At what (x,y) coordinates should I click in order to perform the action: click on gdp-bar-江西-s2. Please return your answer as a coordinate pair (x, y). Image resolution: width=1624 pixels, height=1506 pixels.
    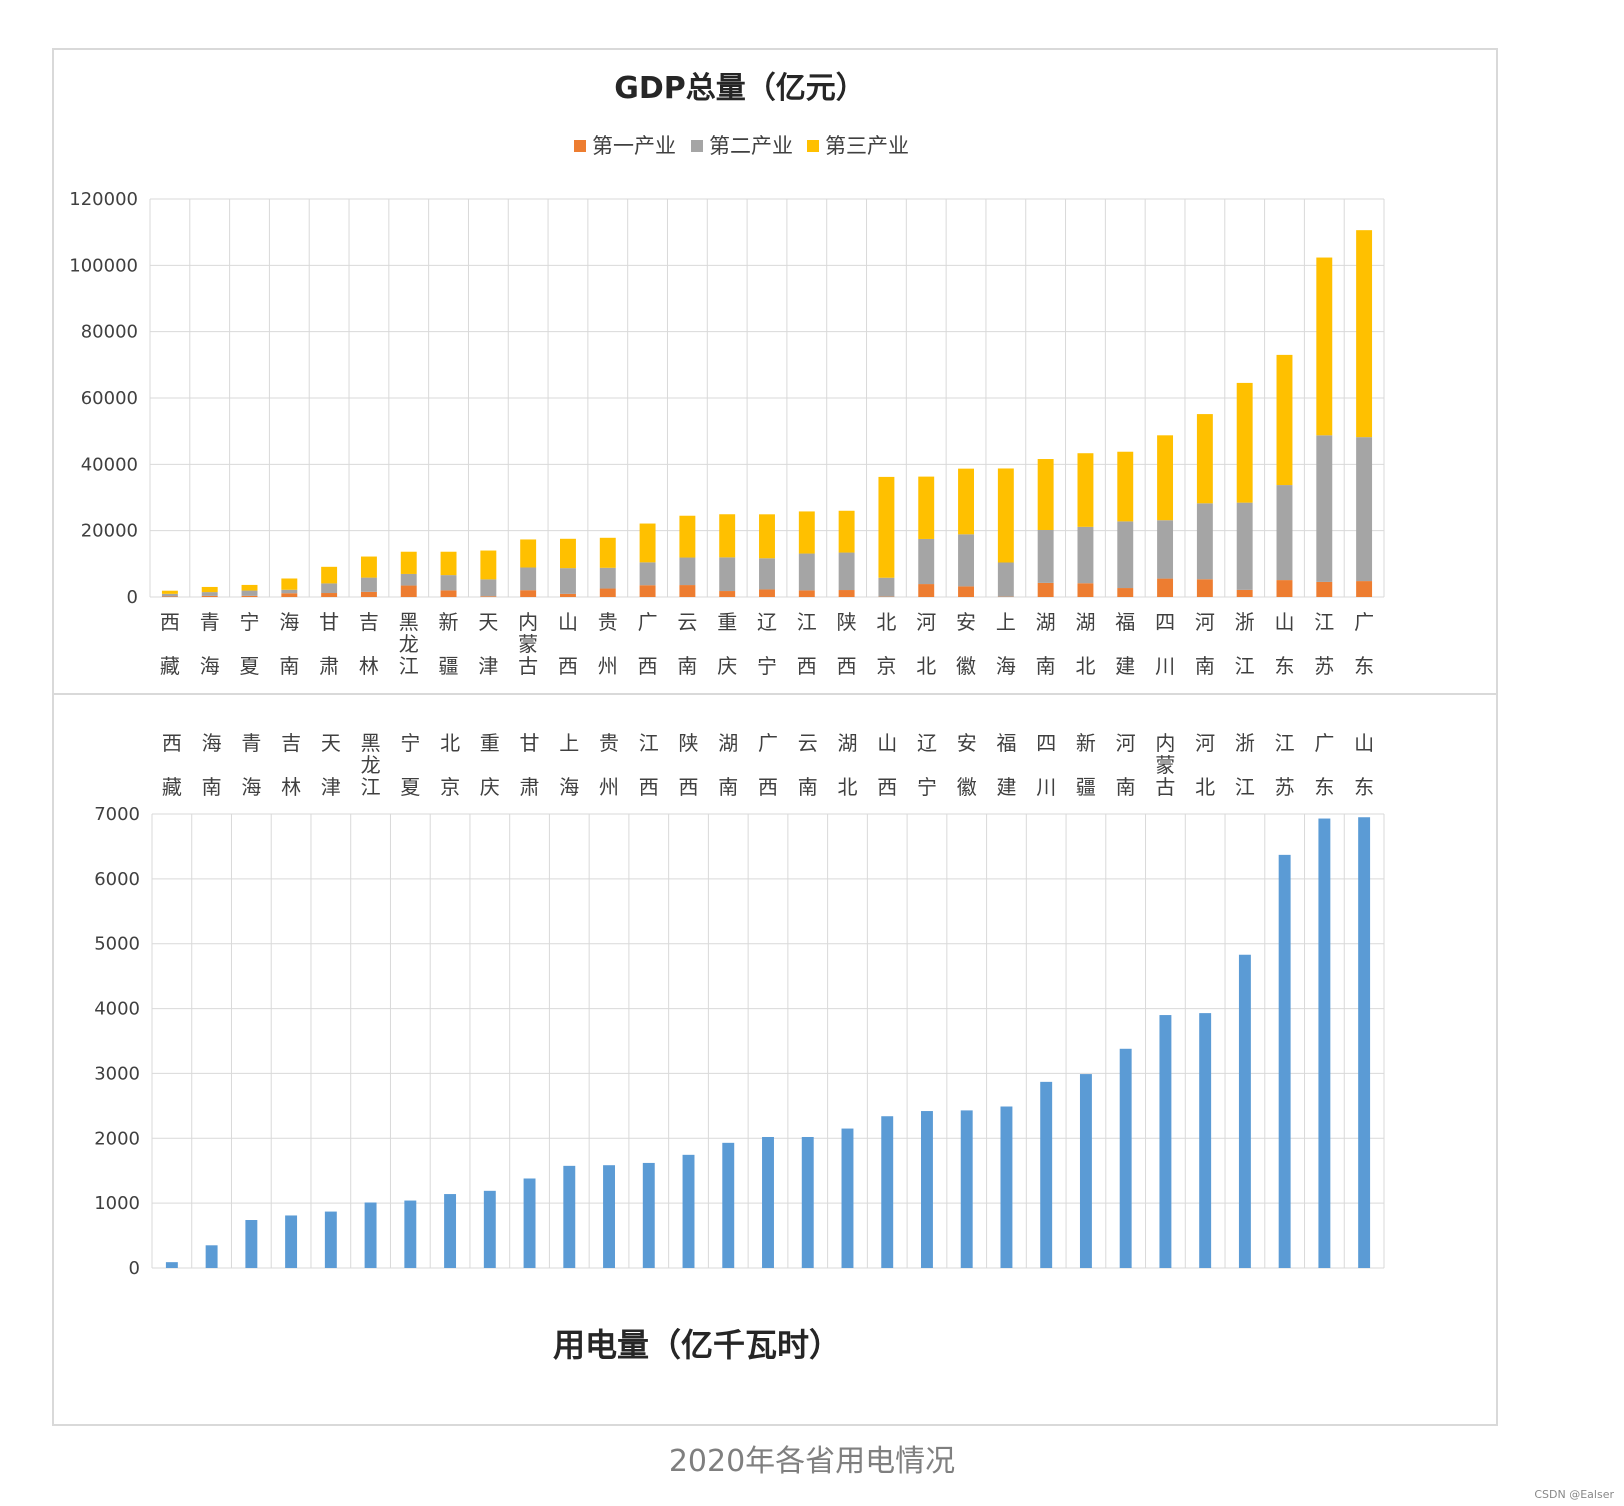
    Looking at the image, I should click on (806, 572).